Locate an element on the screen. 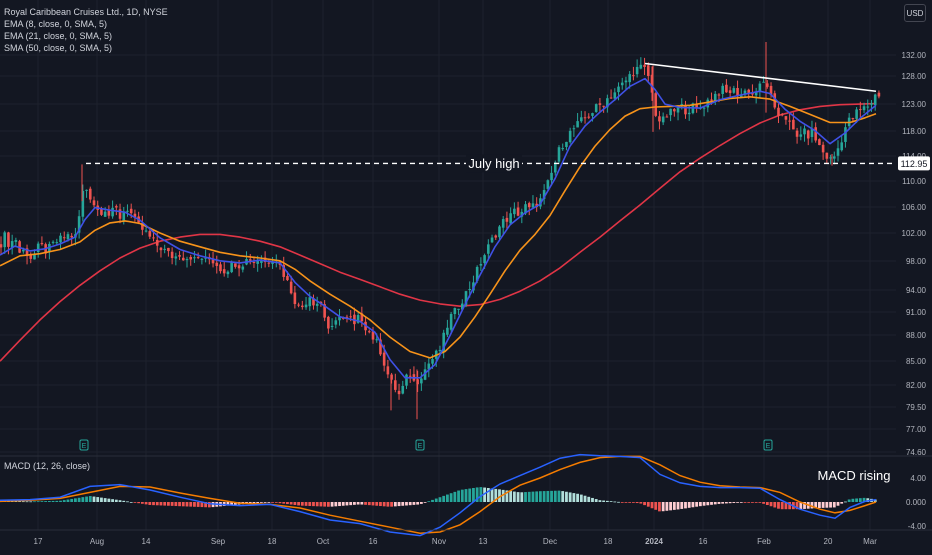 The image size is (932, 555). price-tick-label: 91.00 is located at coordinates (916, 312).